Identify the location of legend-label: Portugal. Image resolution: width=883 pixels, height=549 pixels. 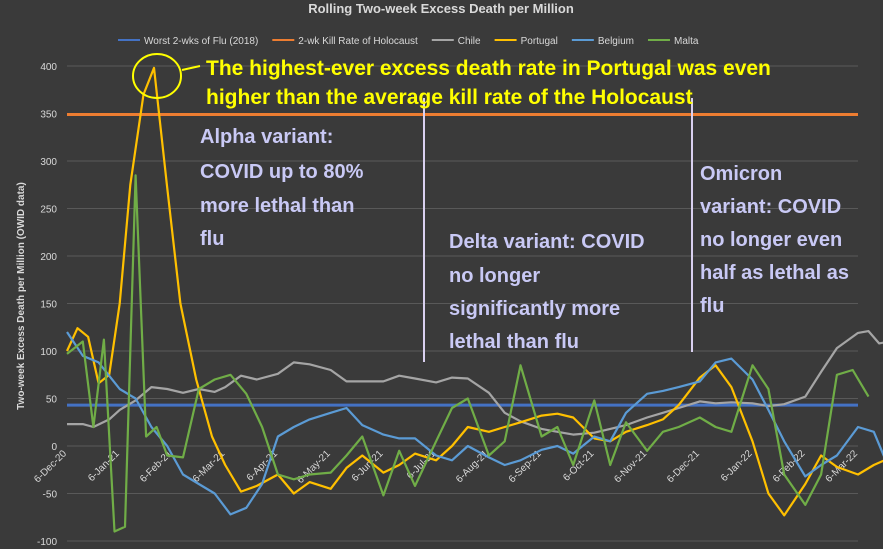
(539, 41).